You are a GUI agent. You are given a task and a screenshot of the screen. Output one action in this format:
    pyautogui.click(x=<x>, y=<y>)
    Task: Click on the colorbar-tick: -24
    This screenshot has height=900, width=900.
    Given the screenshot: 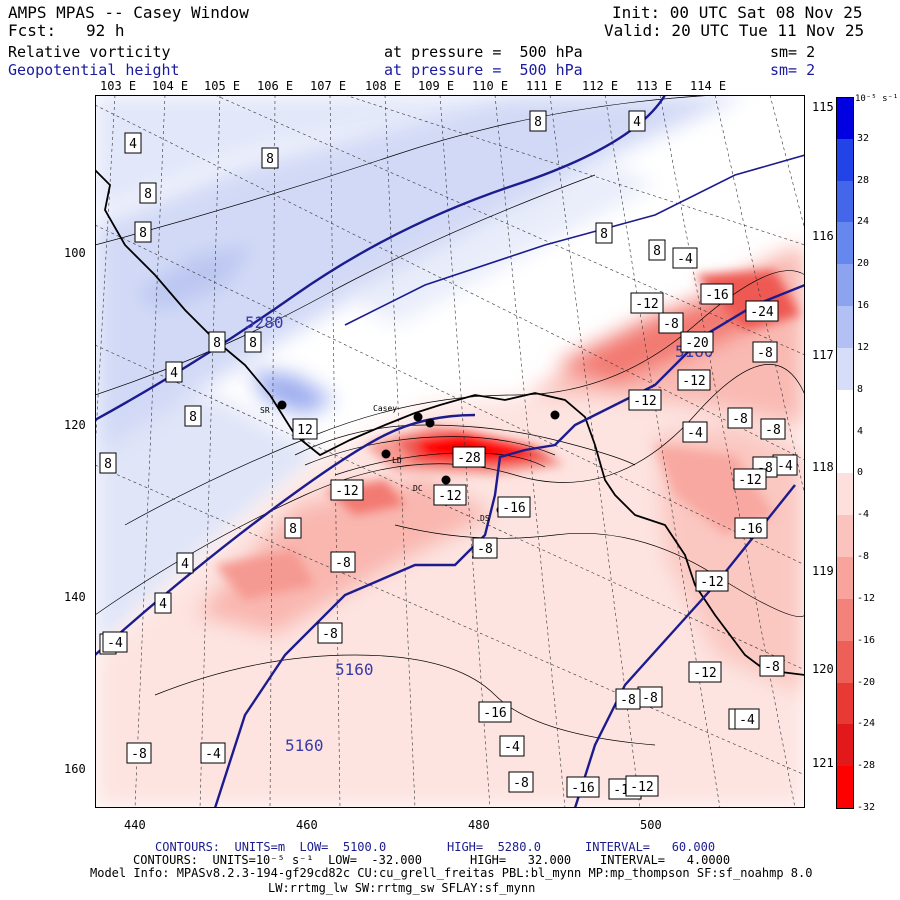 What is the action you would take?
    pyautogui.click(x=866, y=724)
    